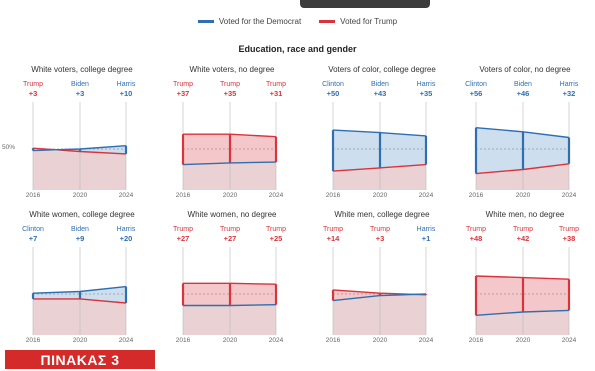  Describe the element at coordinates (327, 21) in the screenshot. I see `legend-swatch-trump` at that location.